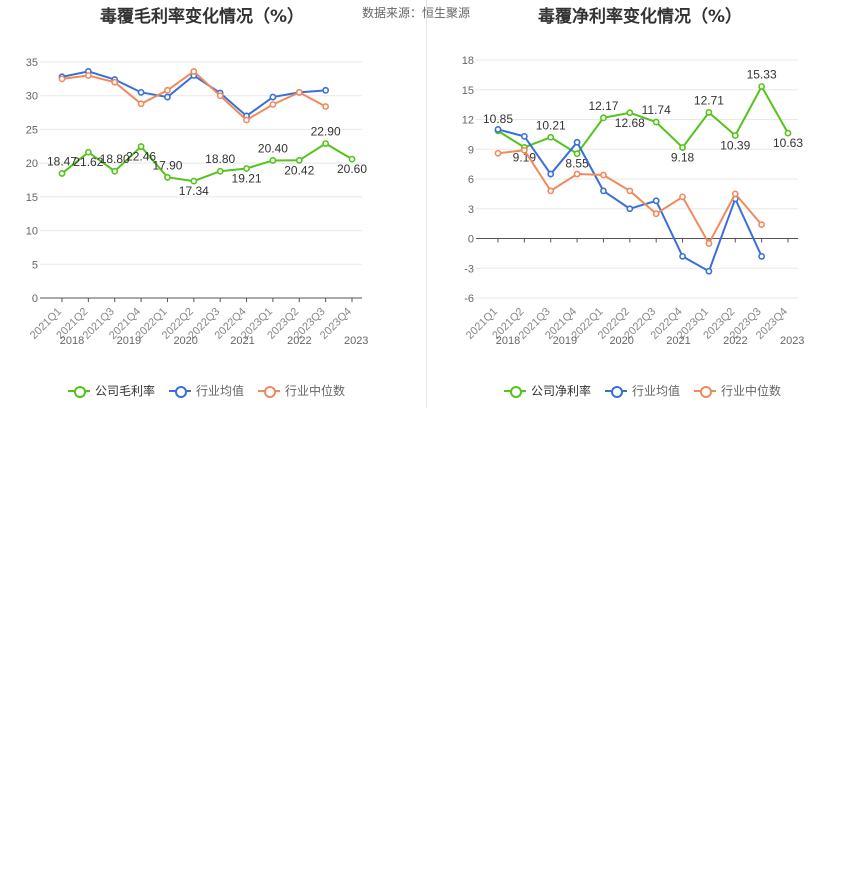 The width and height of the screenshot is (850, 890). What do you see at coordinates (656, 110) in the screenshot?
I see `data-label: 11.74` at bounding box center [656, 110].